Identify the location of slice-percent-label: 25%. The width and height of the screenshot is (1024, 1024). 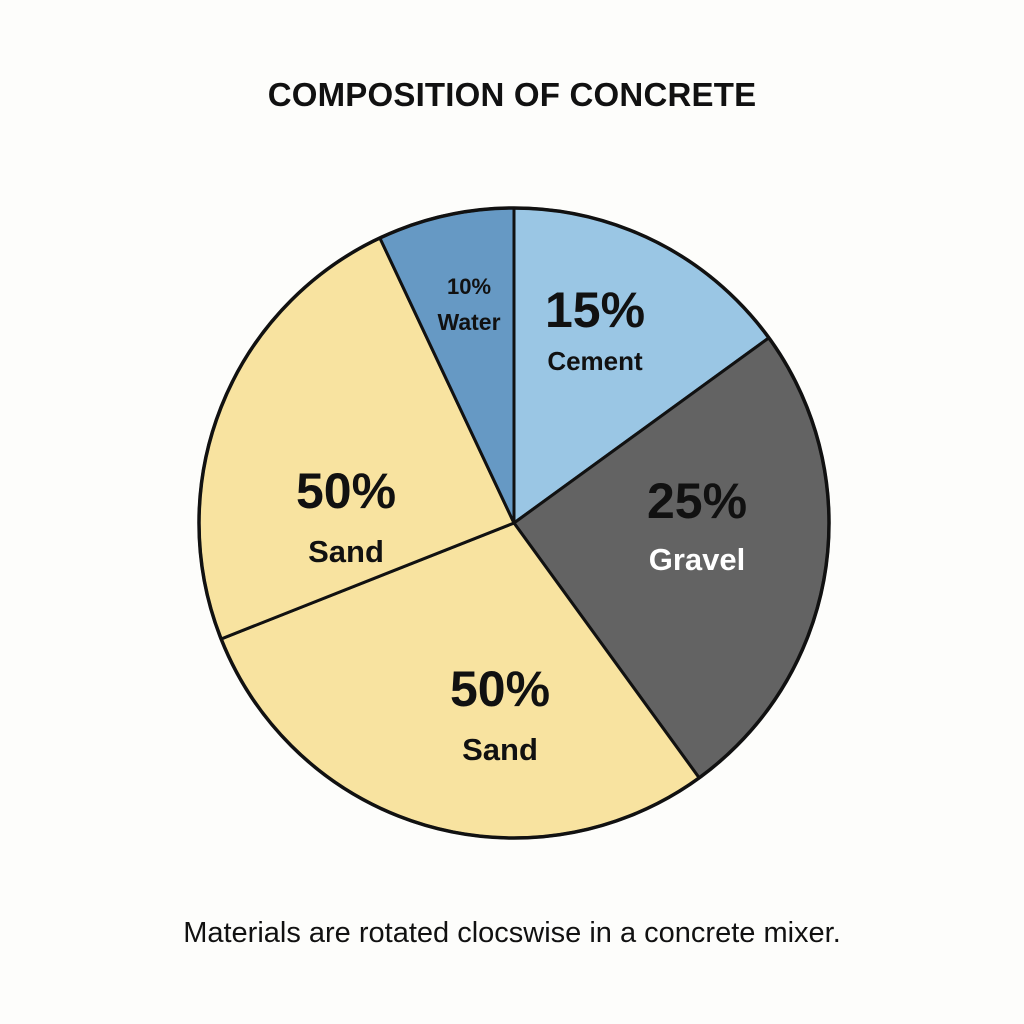
(697, 501).